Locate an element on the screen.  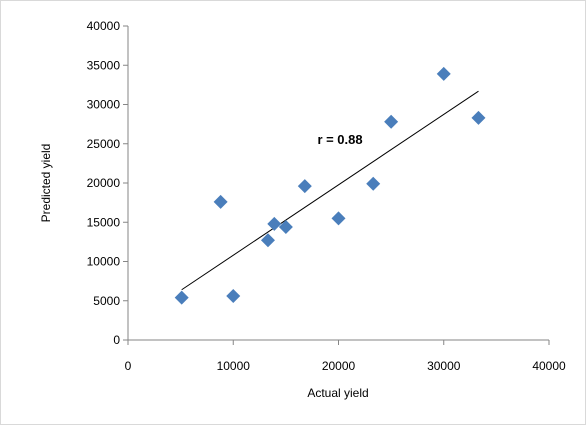
y-tick-label: 15000 is located at coordinates (104, 222).